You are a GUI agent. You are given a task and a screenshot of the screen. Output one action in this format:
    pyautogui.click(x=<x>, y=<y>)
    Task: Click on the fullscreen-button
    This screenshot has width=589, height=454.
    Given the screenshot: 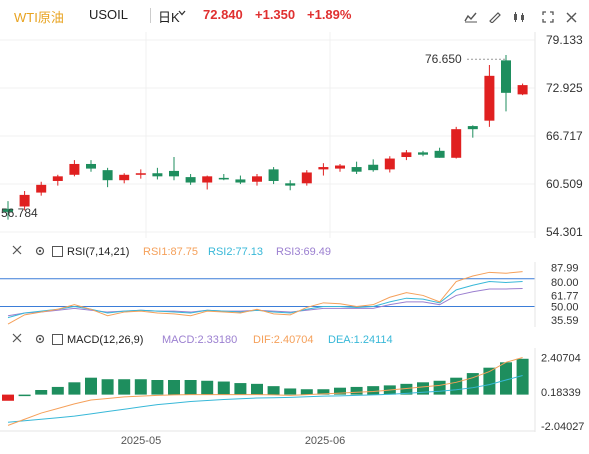 What is the action you would take?
    pyautogui.click(x=548, y=17)
    